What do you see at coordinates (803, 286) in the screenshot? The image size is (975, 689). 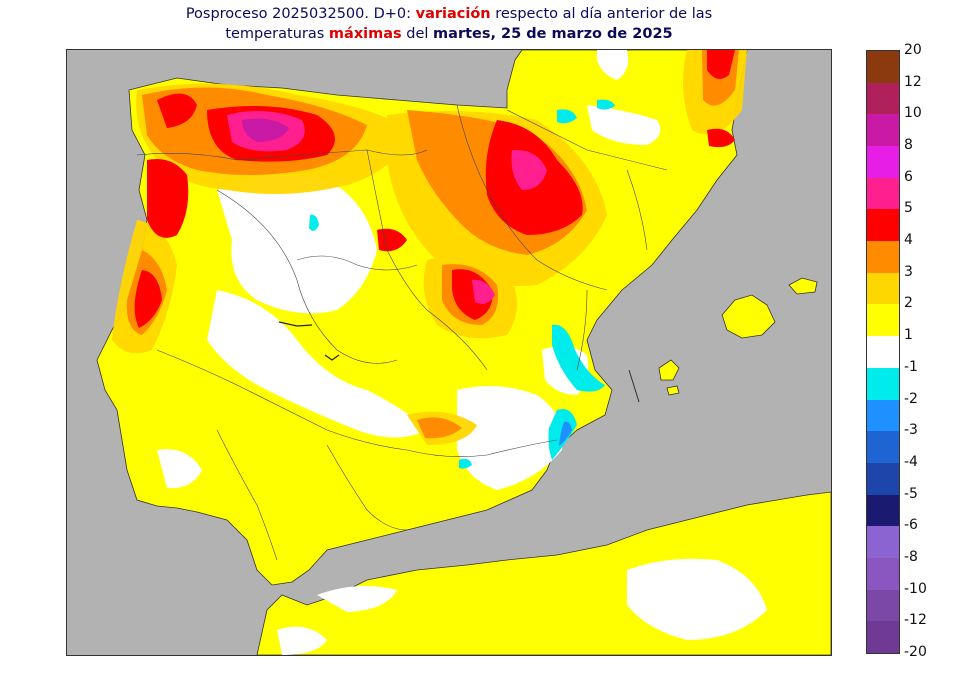 I see `menorca` at bounding box center [803, 286].